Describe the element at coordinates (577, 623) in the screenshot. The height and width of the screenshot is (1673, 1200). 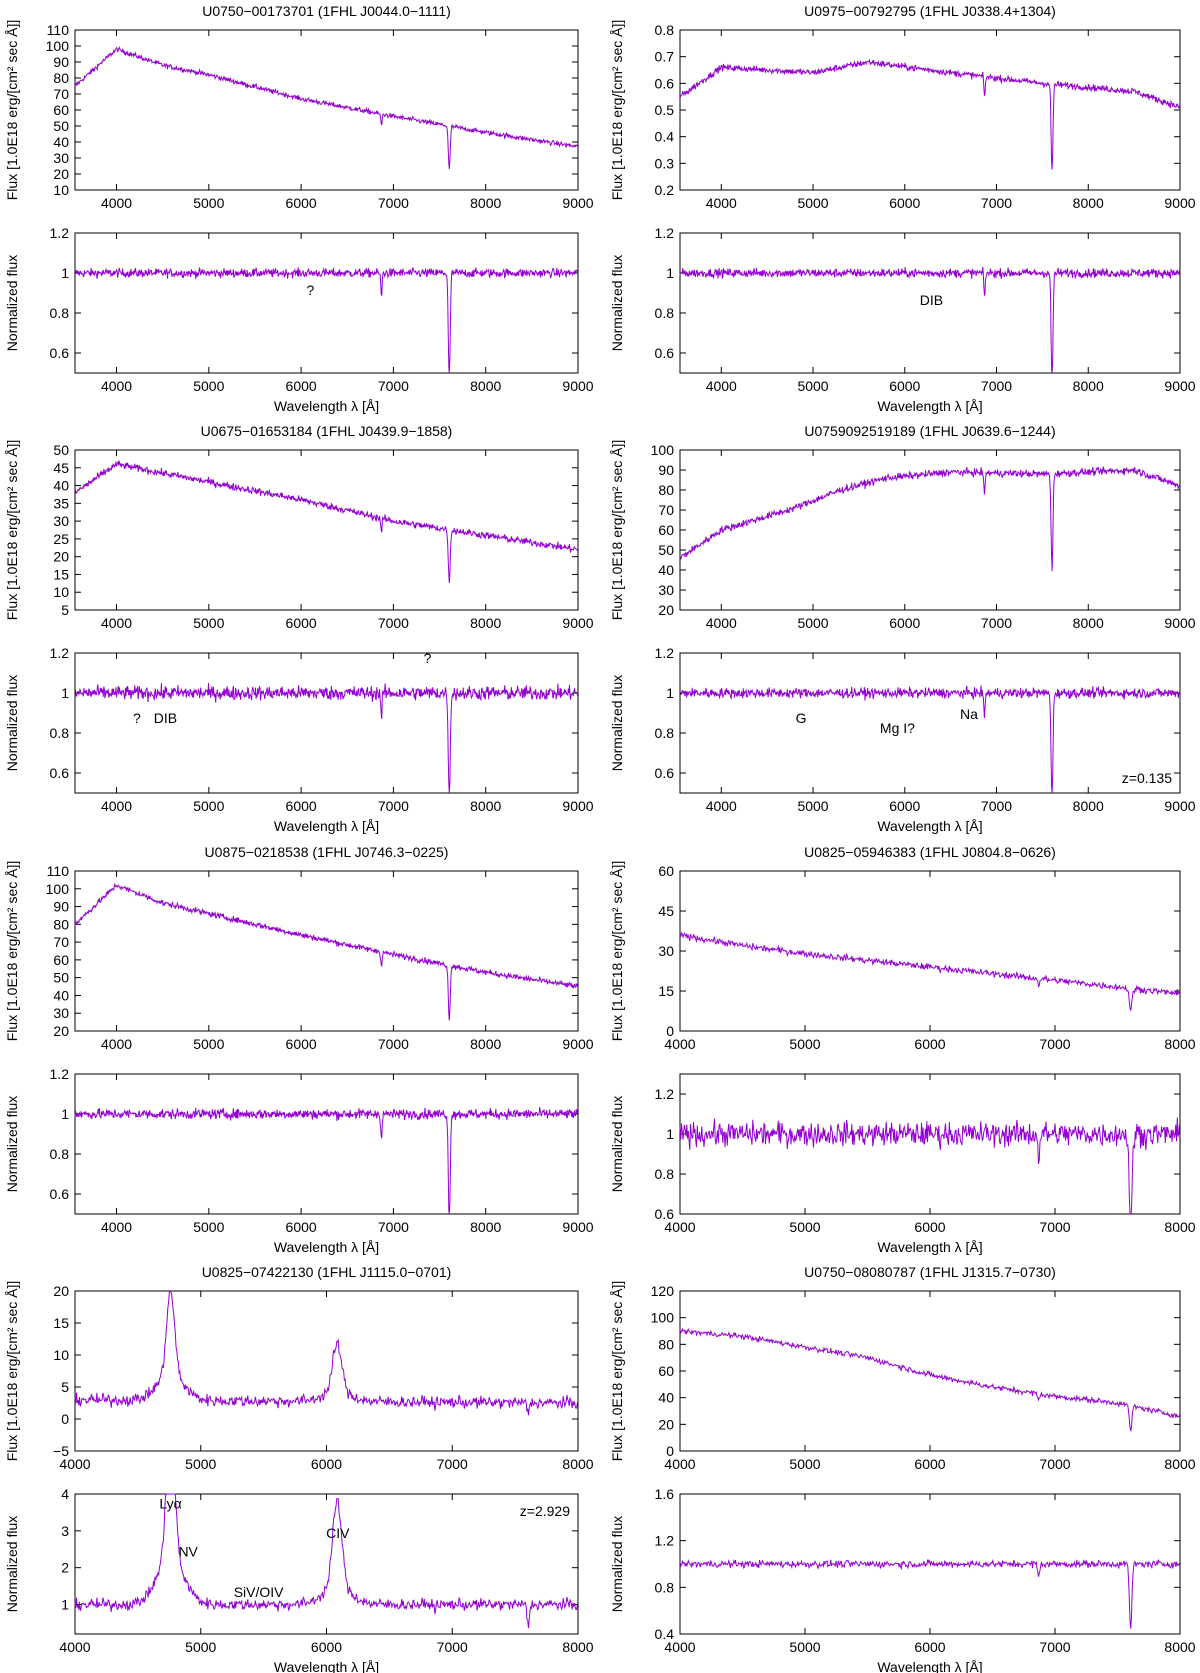
I see `flux-xtick-label: 9000` at that location.